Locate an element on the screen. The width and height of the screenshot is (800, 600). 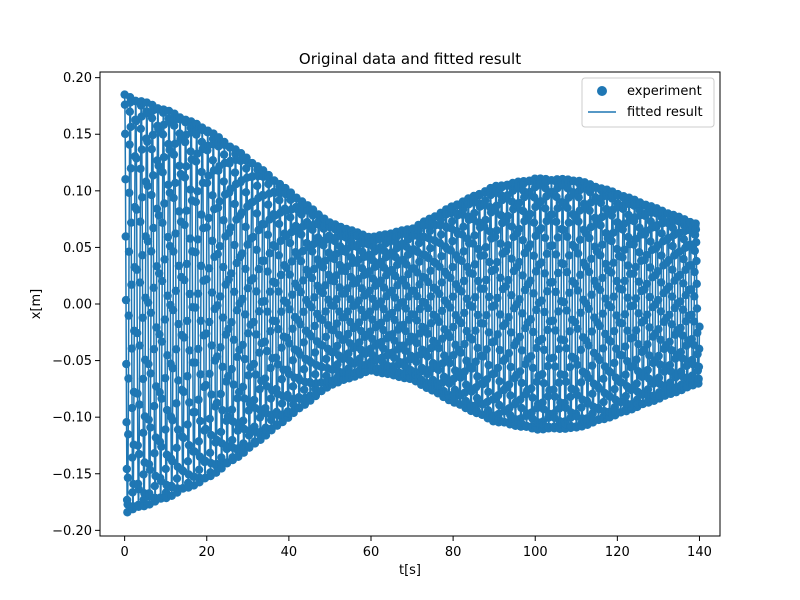
legend-fitted-label: fitted result is located at coordinates (665, 112).